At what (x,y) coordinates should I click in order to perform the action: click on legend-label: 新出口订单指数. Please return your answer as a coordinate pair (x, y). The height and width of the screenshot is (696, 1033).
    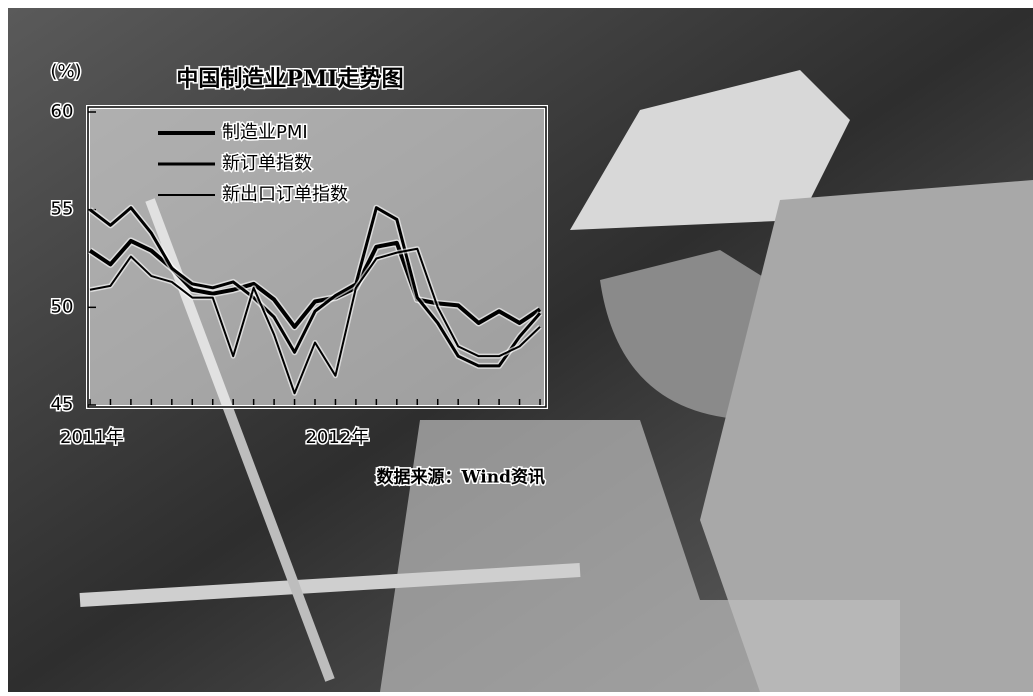
    Looking at the image, I should click on (285, 194).